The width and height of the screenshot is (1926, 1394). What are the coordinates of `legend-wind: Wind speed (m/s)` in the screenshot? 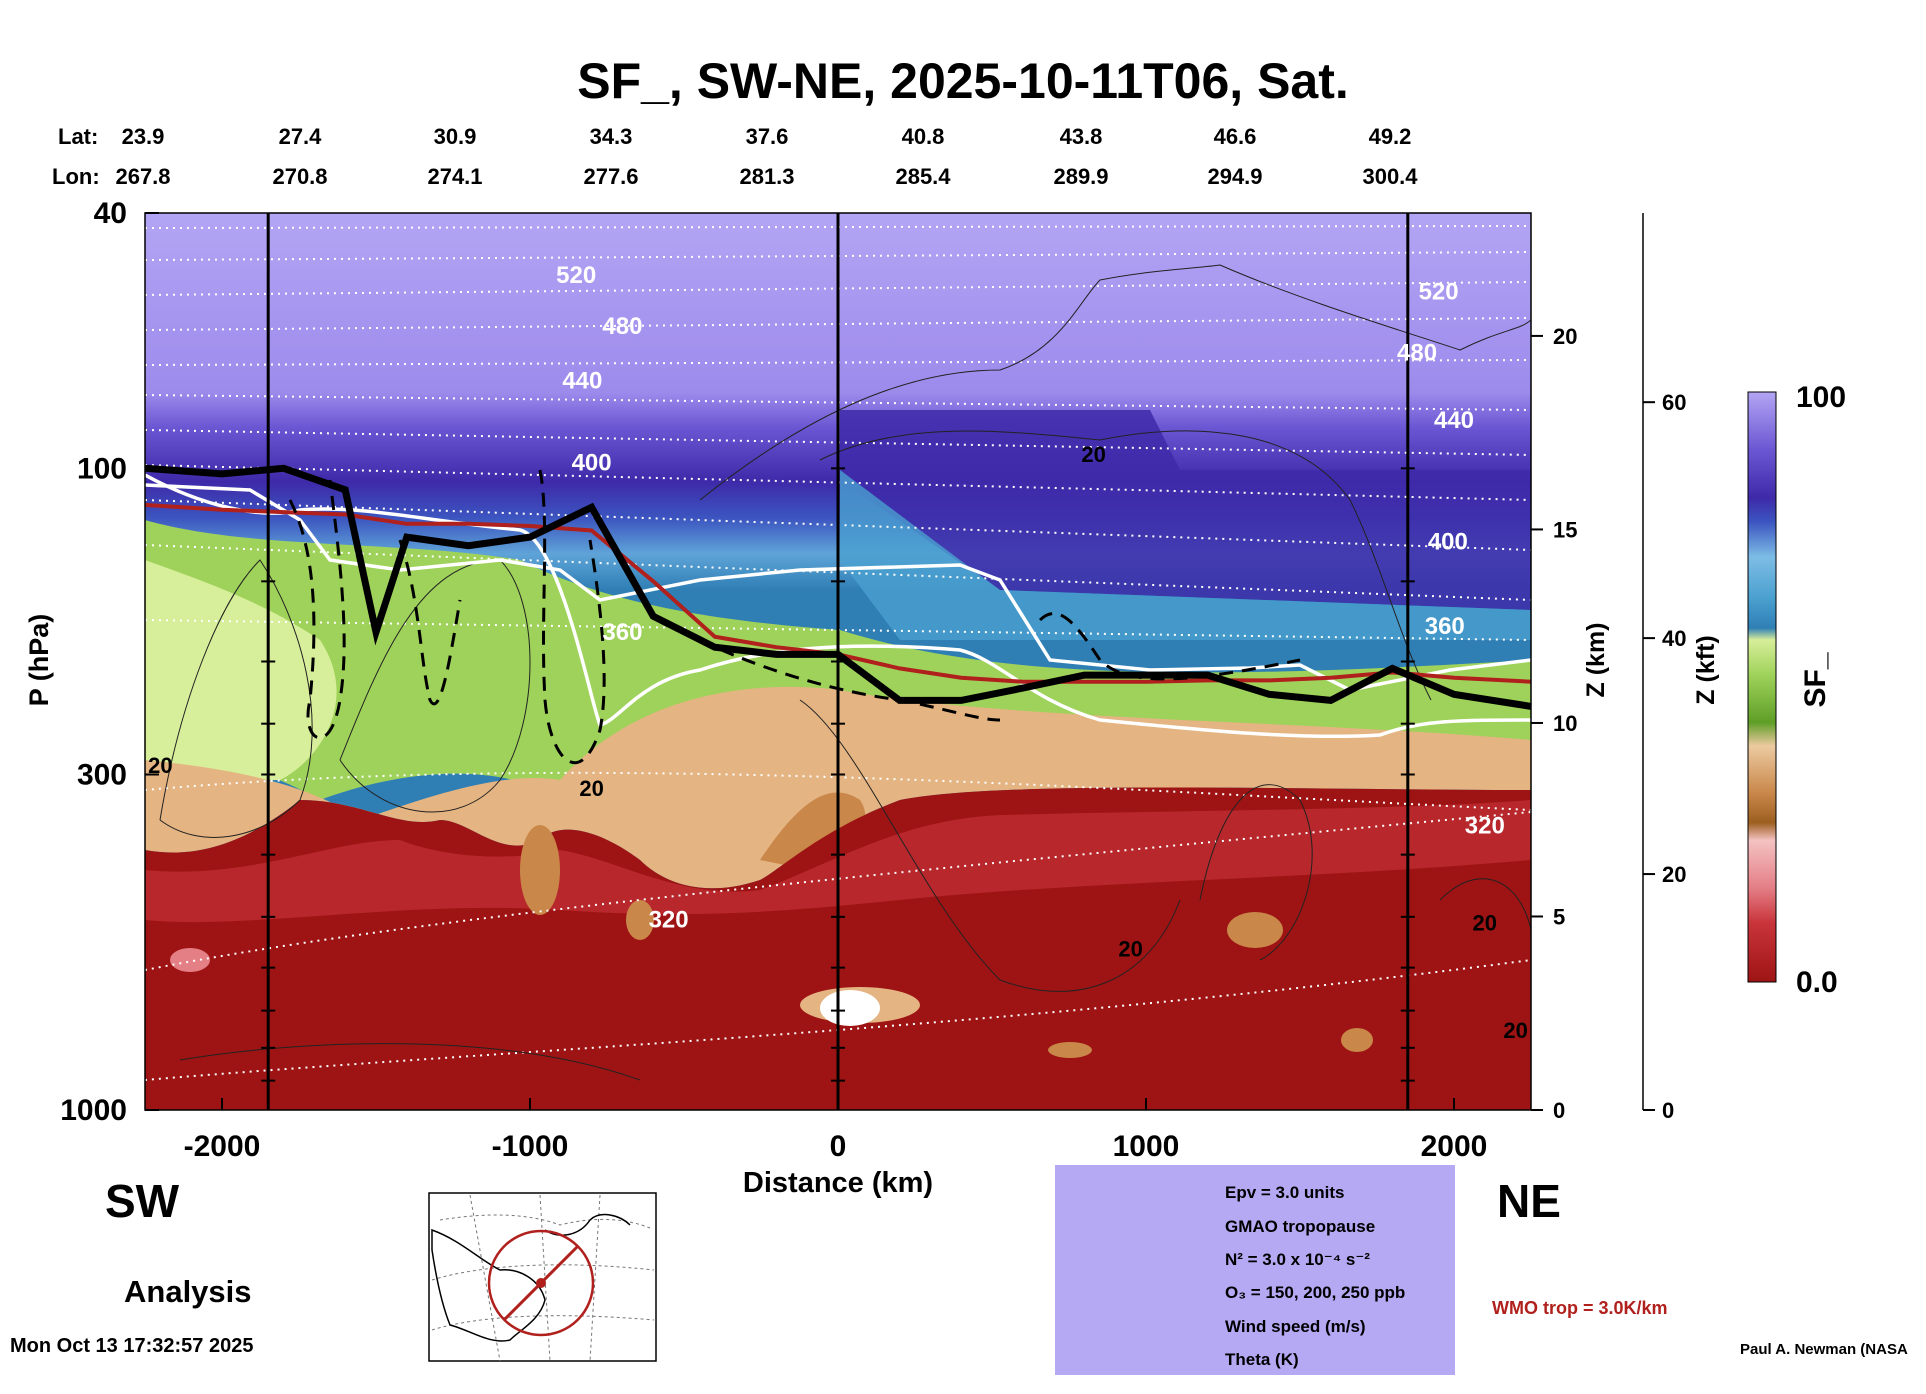 It's located at (1295, 1326).